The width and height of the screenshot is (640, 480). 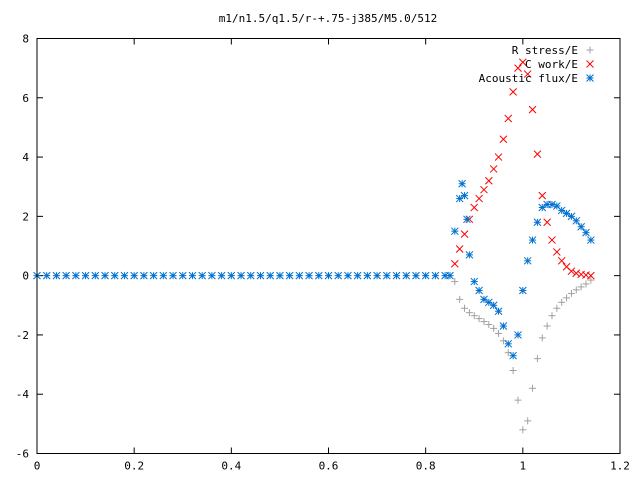 What do you see at coordinates (620, 466) in the screenshot?
I see `x-tick-label: 1.2` at bounding box center [620, 466].